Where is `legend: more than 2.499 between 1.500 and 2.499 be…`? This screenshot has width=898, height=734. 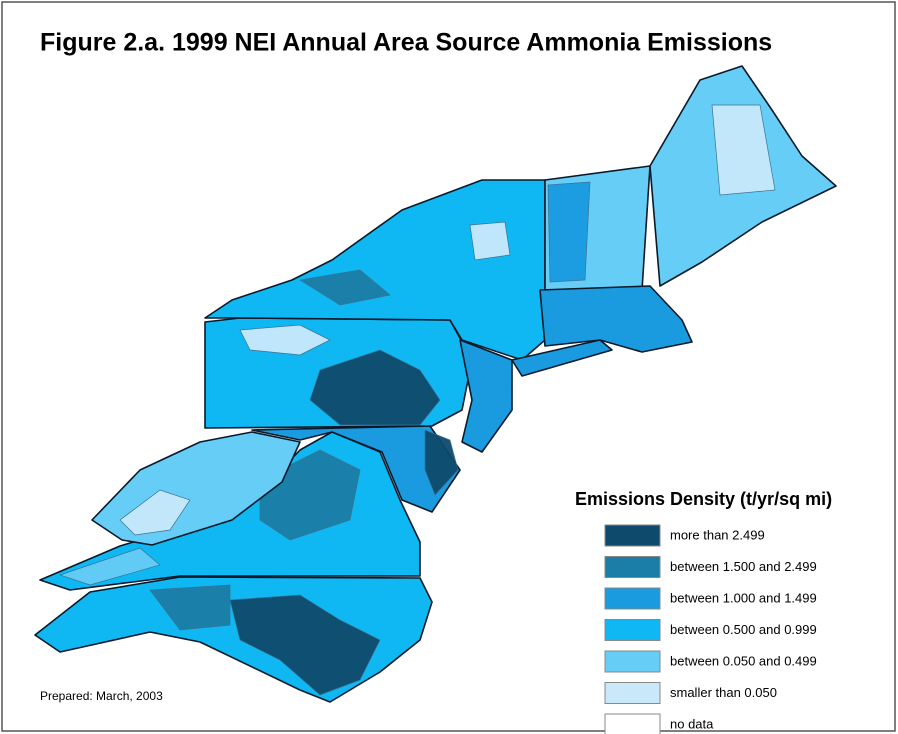
legend: more than 2.499 between 1.500 and 2.499 be… is located at coordinates (710, 629).